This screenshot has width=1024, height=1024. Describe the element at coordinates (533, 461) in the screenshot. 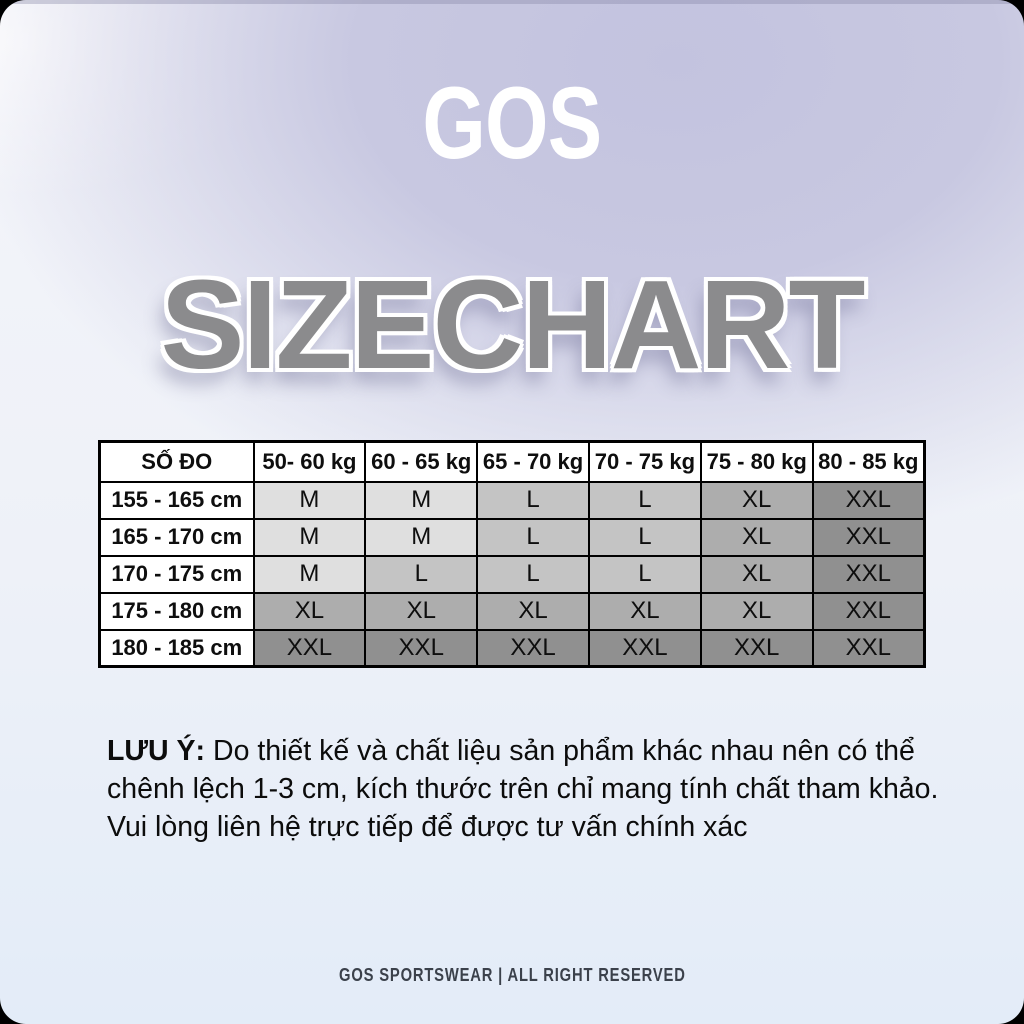

I see `column-header: 65 - 70 kg` at that location.